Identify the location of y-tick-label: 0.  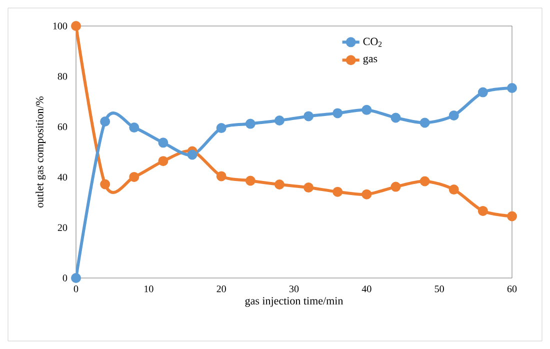
(65, 278).